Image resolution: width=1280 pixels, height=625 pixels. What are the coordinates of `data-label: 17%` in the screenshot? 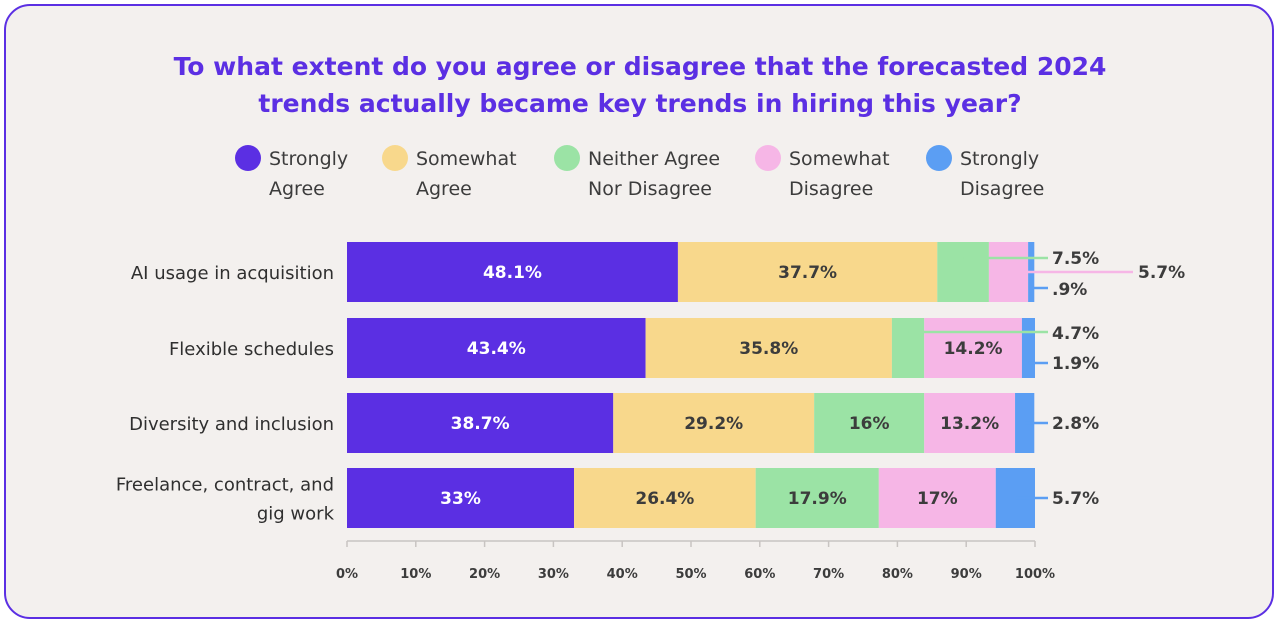 It's located at (937, 499).